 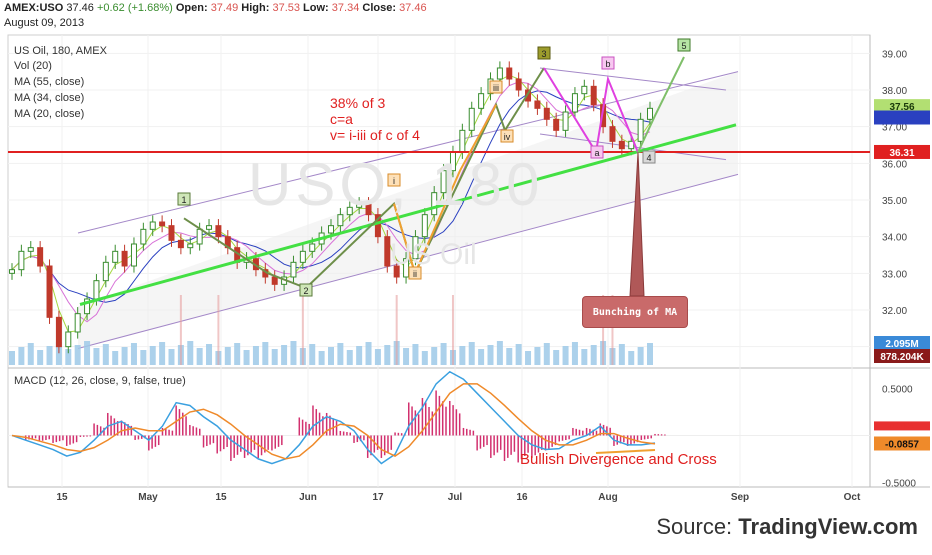 I want to click on wave-label: b, so click(x=607, y=64).